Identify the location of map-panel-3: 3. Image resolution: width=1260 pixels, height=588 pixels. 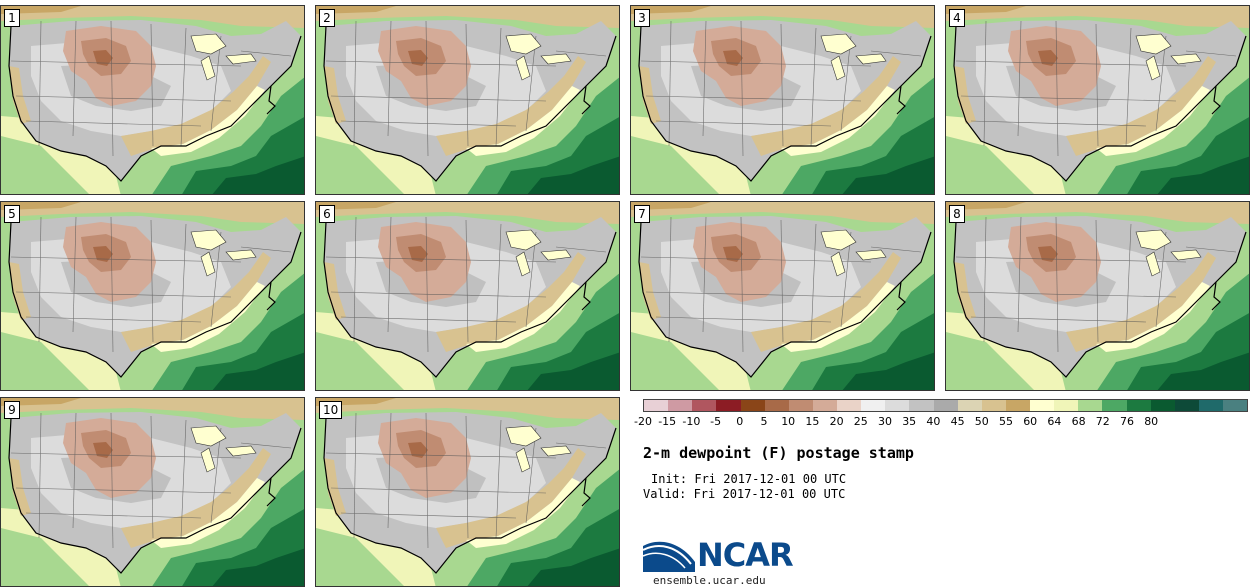
(782, 100).